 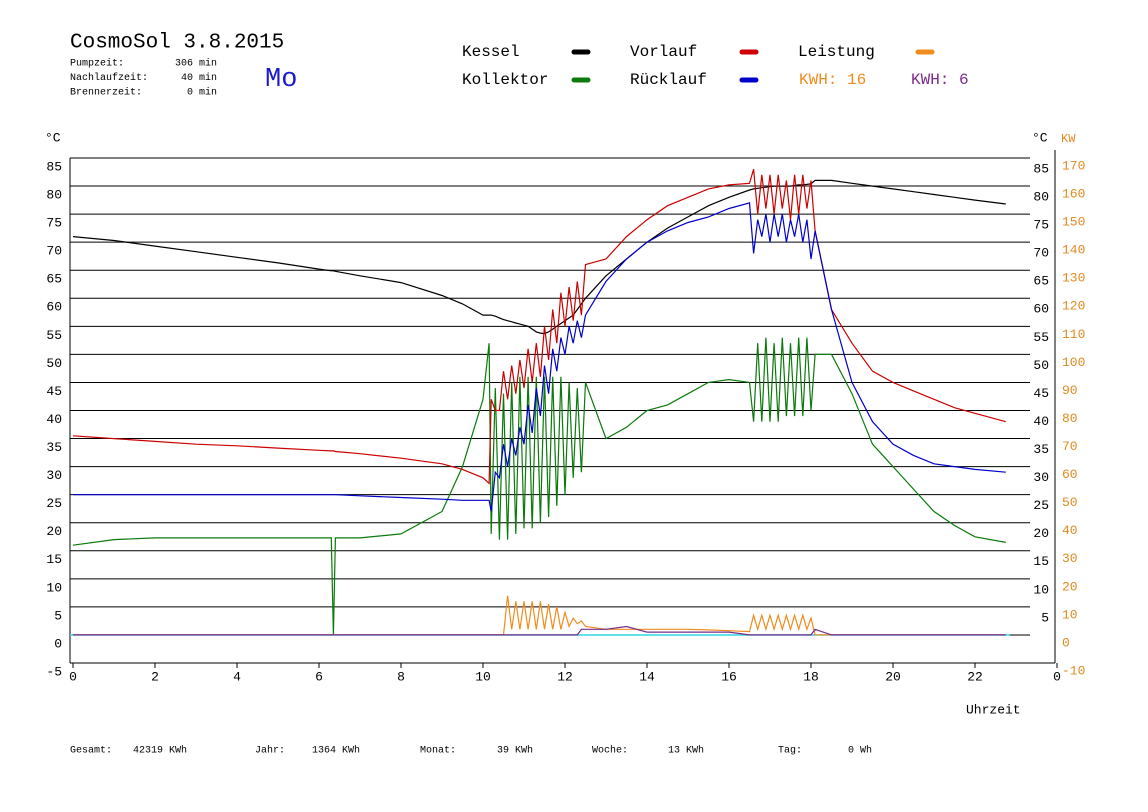 What do you see at coordinates (505, 80) in the screenshot?
I see `legend-label: Kollektor` at bounding box center [505, 80].